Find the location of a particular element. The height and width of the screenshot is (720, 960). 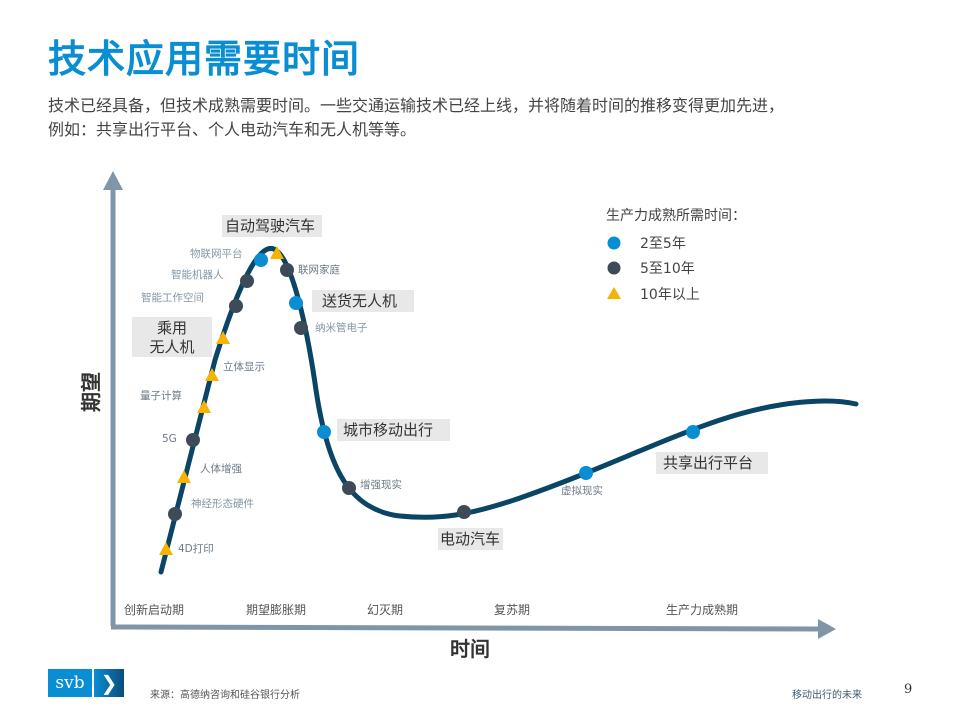

point-label: 量子计算 is located at coordinates (161, 395).